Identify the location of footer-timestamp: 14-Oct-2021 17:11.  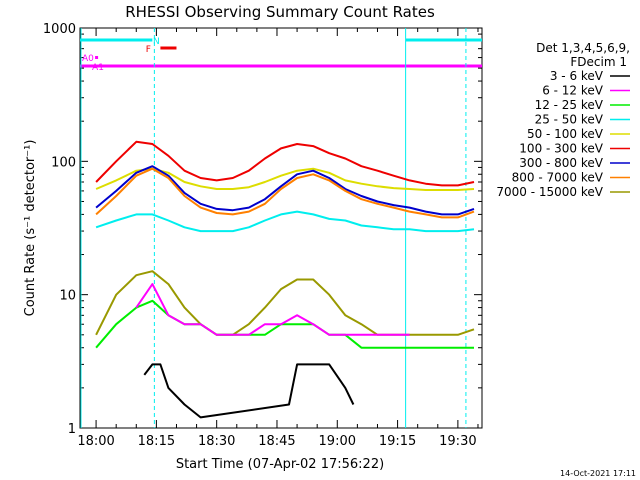
(598, 473).